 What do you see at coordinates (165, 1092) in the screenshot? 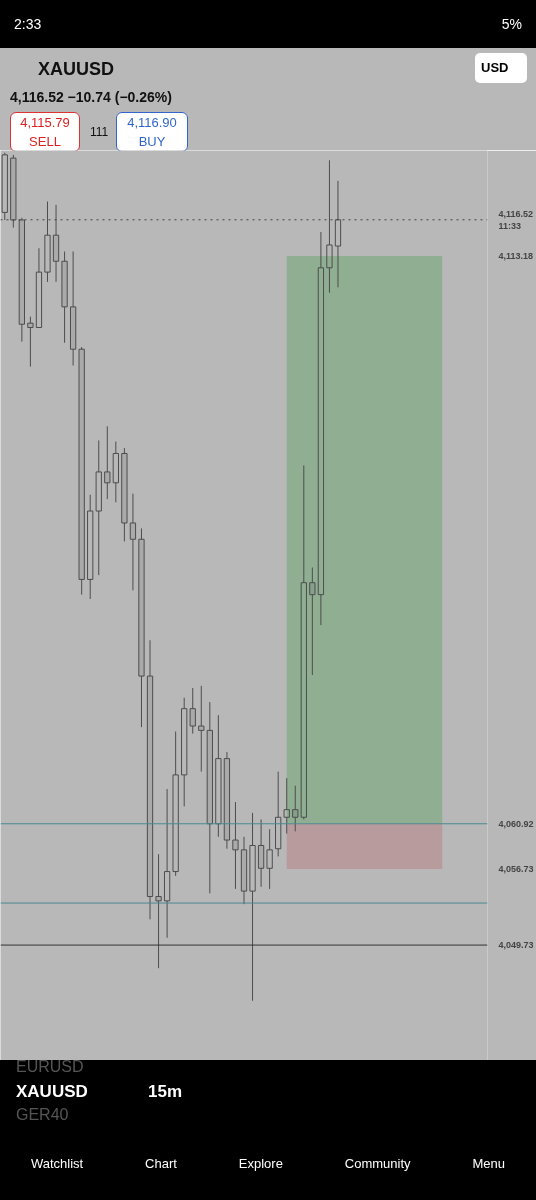
I see `text: 15m` at bounding box center [165, 1092].